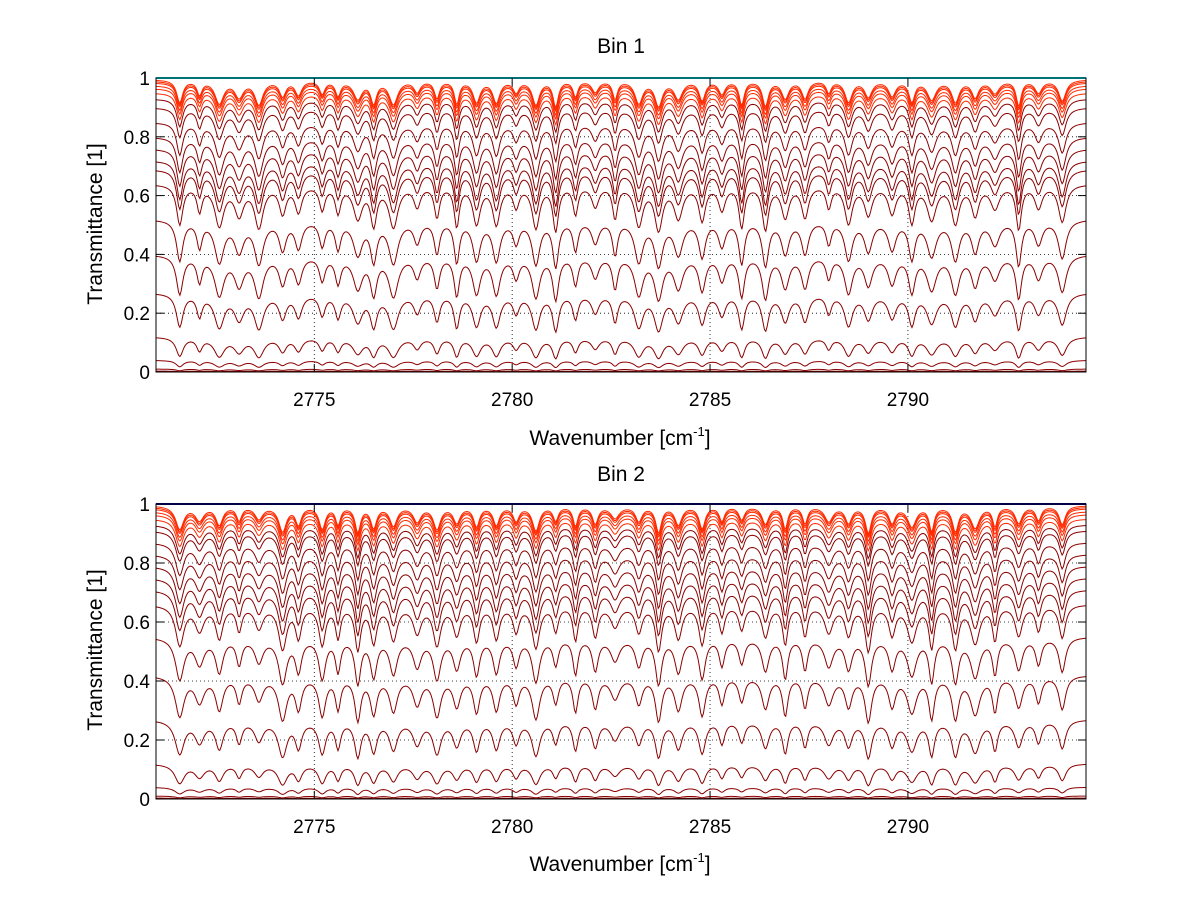  I want to click on chart-title: Bin 1, so click(621, 46).